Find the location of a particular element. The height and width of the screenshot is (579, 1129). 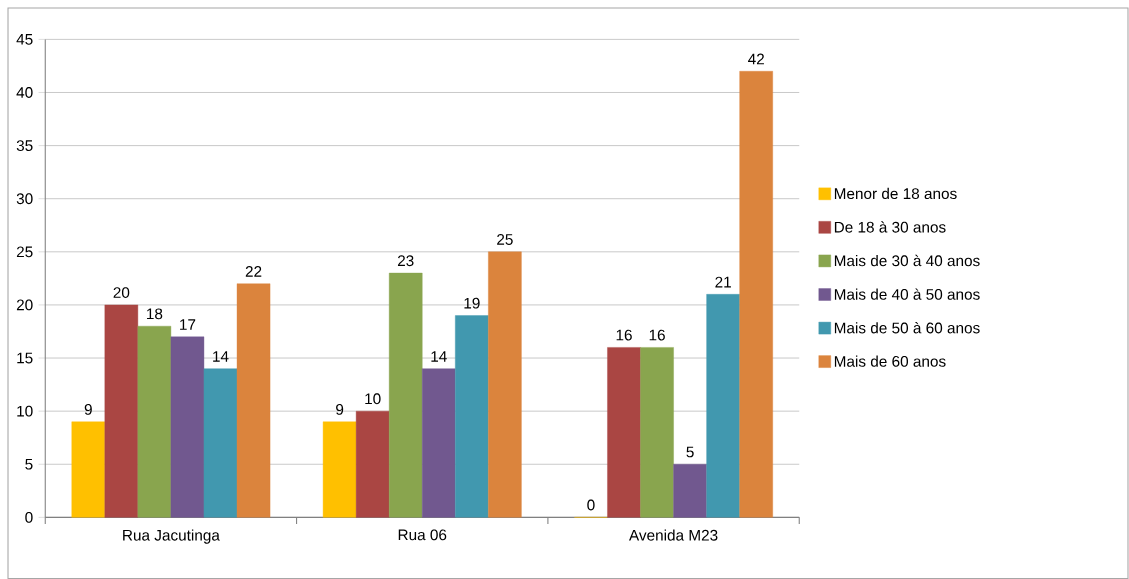

y-tick-label: 45 is located at coordinates (24, 39).